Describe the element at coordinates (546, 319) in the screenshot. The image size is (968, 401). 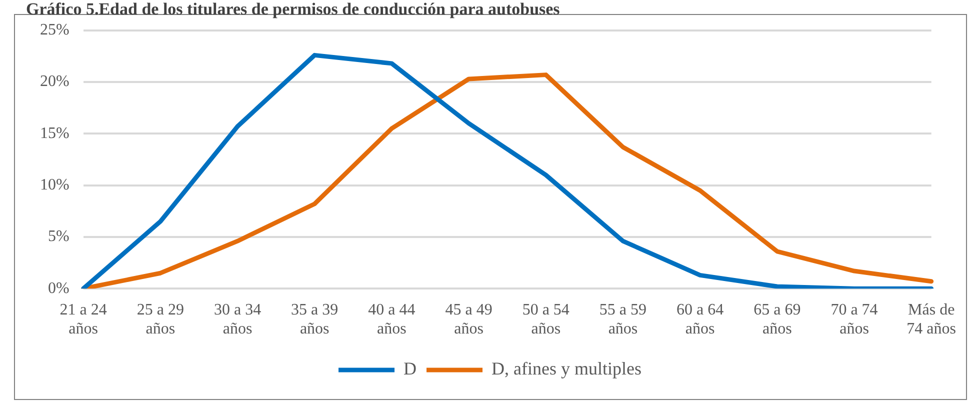
I see `x-tick-label: 50 a 54 años` at that location.